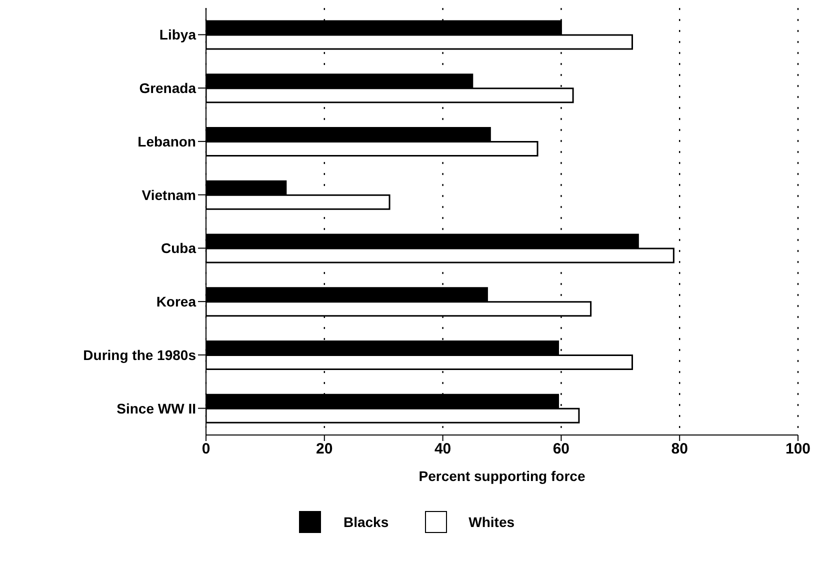  Describe the element at coordinates (176, 302) in the screenshot. I see `y-tick-label: Korea` at that location.